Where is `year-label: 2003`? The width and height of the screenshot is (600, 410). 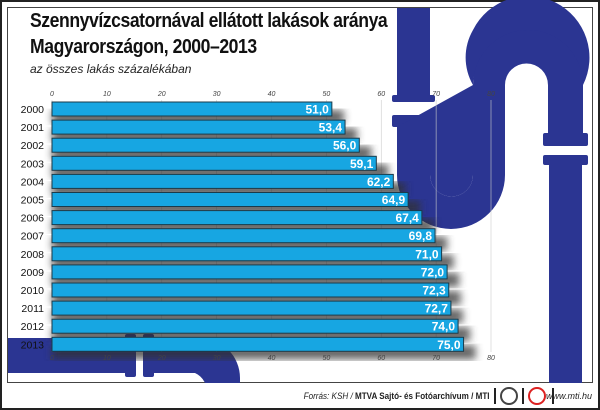
year-label: 2003 is located at coordinates (33, 164).